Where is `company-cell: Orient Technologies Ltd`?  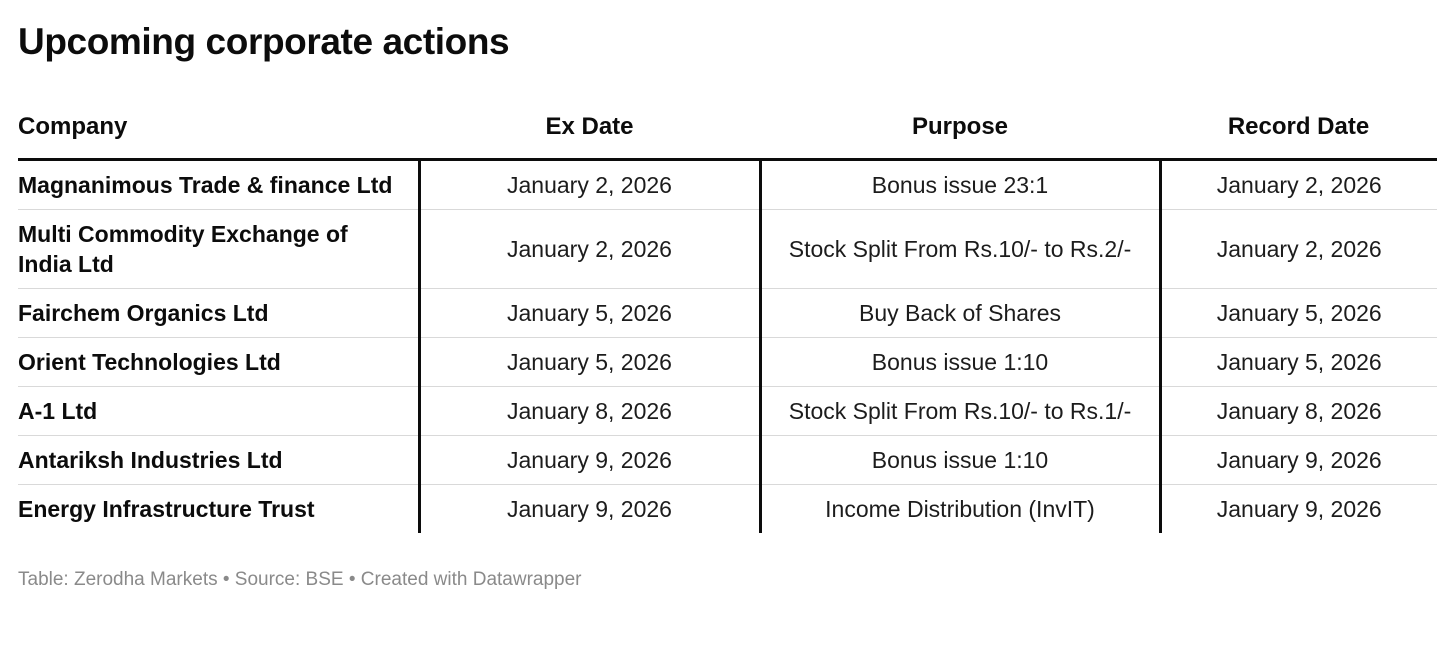 company-cell: Orient Technologies Ltd is located at coordinates (218, 362).